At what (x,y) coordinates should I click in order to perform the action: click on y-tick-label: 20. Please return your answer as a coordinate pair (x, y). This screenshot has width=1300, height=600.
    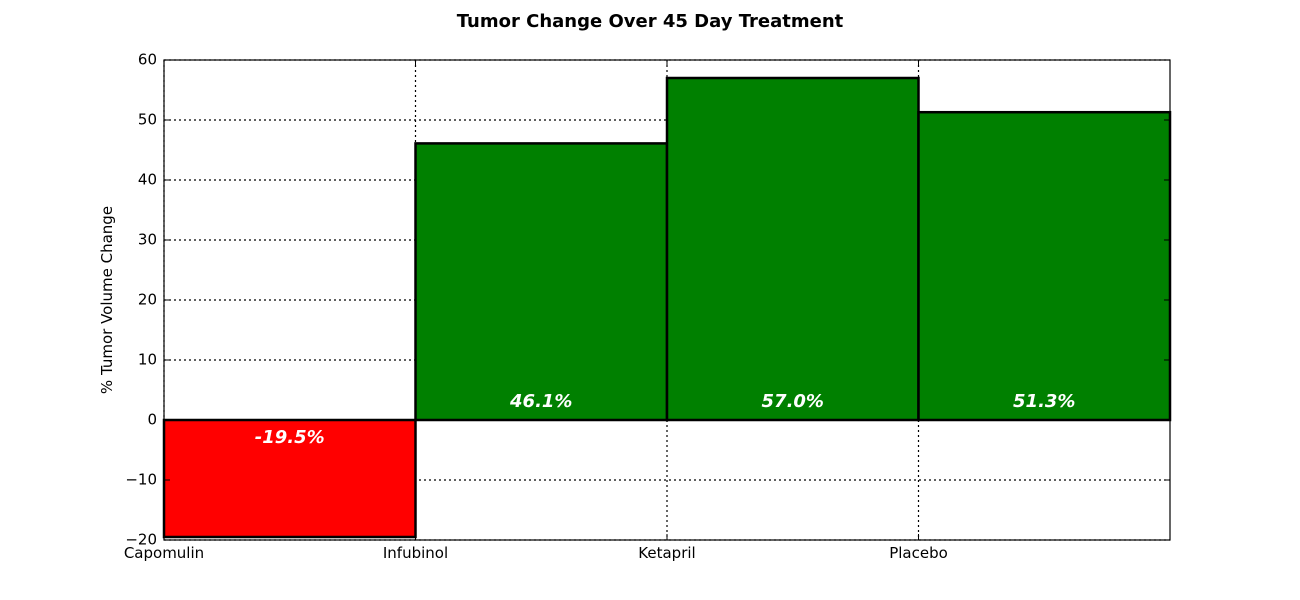
    Looking at the image, I should click on (147, 300).